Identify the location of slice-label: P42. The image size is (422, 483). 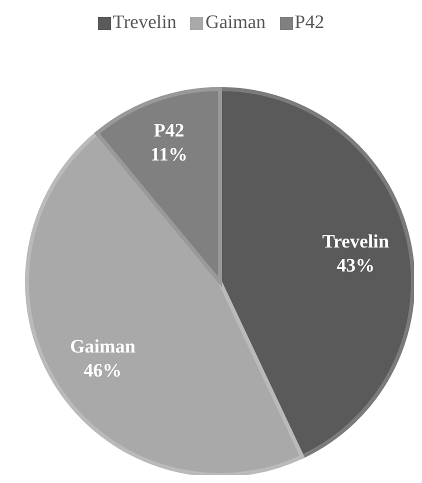
(169, 131).